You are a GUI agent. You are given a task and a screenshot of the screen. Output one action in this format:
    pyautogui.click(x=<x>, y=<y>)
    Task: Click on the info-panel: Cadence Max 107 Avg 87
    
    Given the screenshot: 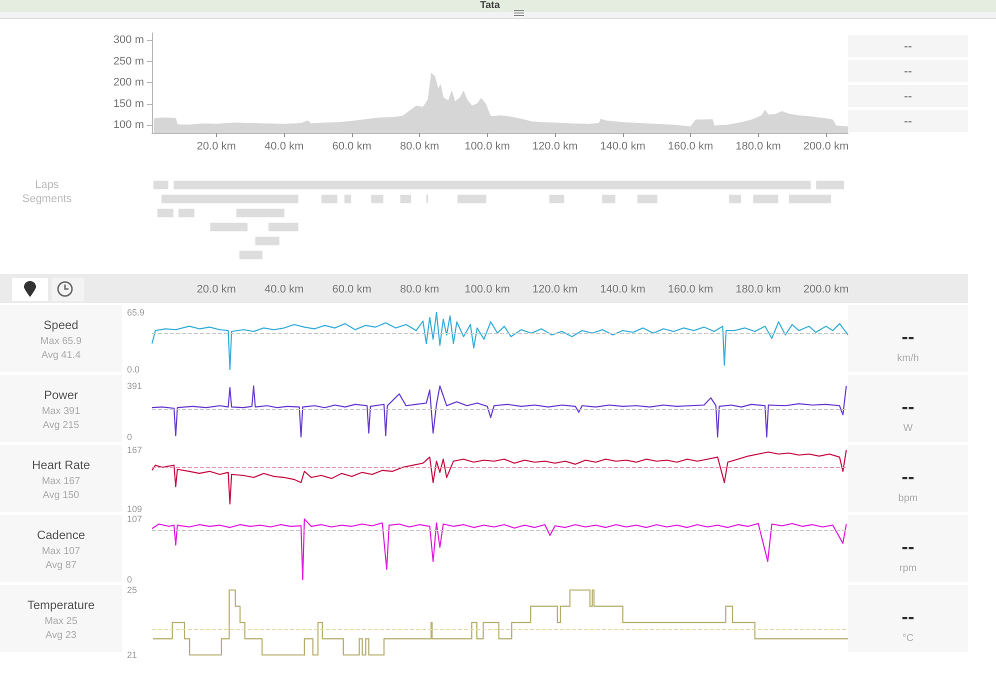 What is the action you would take?
    pyautogui.click(x=61, y=548)
    